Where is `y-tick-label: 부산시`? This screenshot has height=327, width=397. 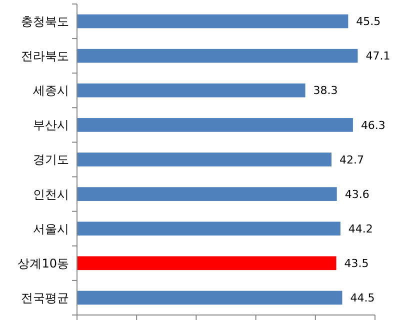
y-tick-label: 부산시 is located at coordinates (51, 125).